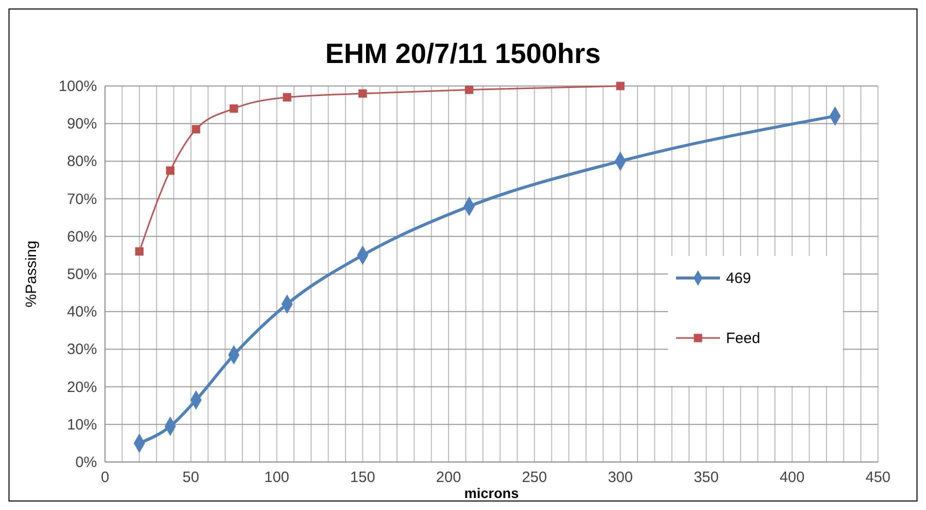 The width and height of the screenshot is (926, 510). Describe the element at coordinates (81, 274) in the screenshot. I see `y-tick-label: 50%` at that location.